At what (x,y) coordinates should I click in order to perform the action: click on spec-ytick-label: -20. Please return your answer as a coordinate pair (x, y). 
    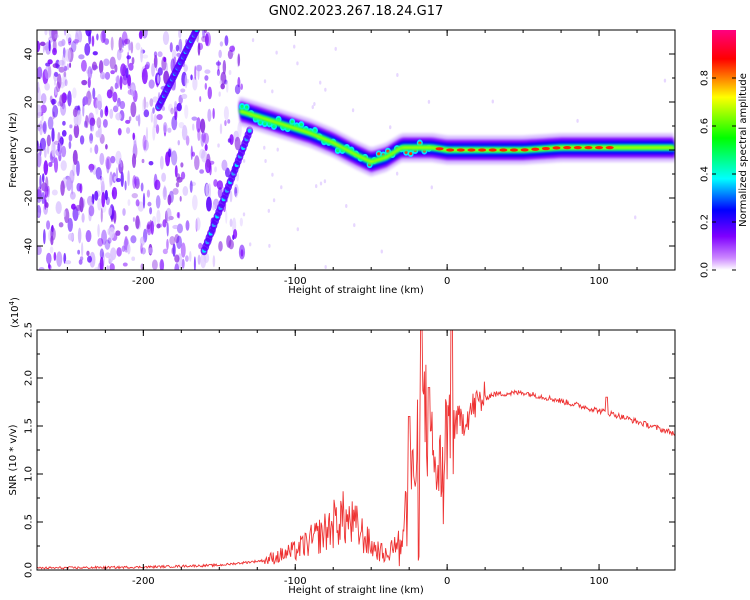
    Looking at the image, I should click on (29, 198).